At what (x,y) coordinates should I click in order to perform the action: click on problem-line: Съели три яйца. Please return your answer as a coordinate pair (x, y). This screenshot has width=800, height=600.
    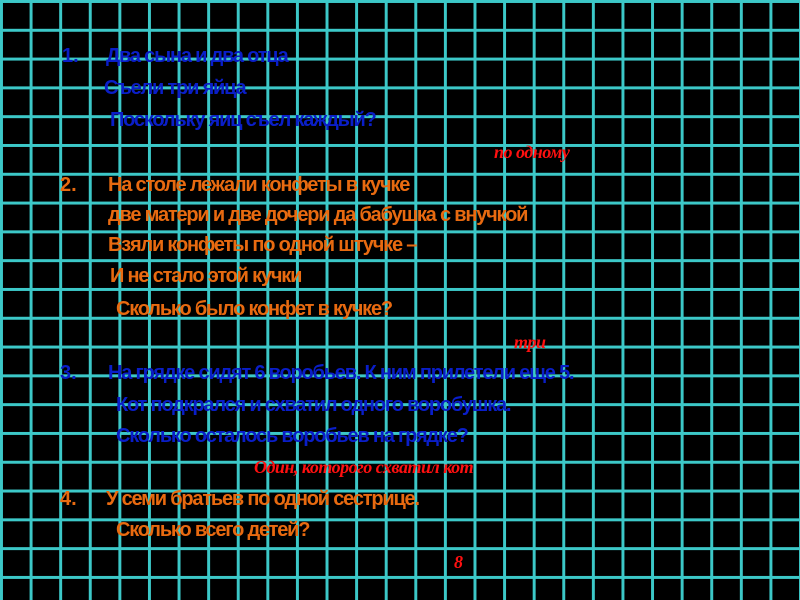
    Looking at the image, I should click on (175, 88).